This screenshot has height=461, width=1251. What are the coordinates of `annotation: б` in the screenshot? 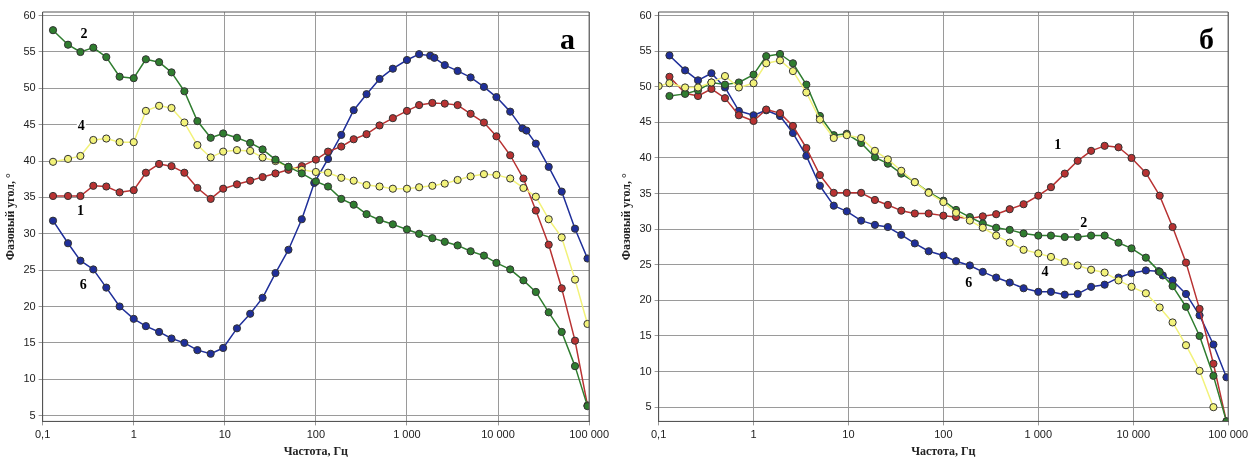 It's located at (1207, 38).